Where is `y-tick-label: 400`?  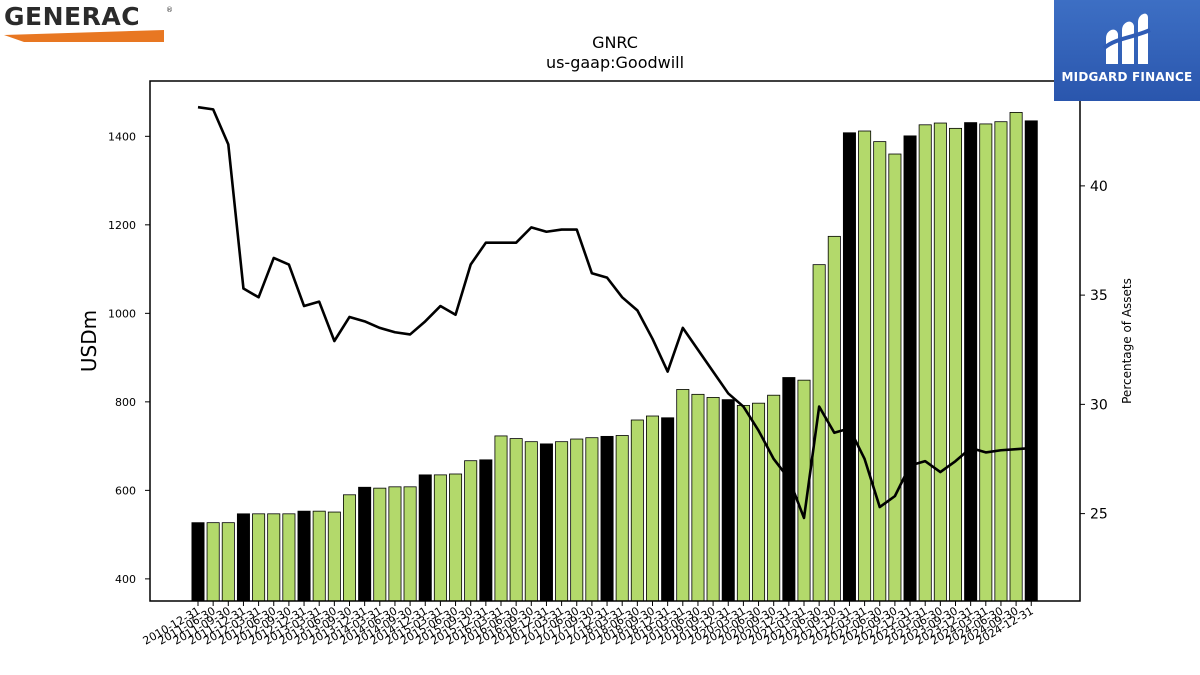 y-tick-label: 400 is located at coordinates (125, 579).